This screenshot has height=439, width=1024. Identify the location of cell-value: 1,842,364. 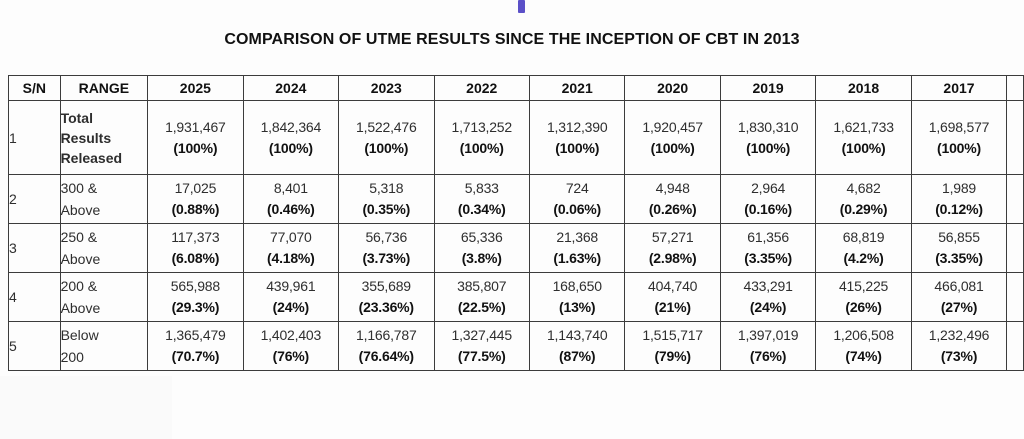
(291, 126).